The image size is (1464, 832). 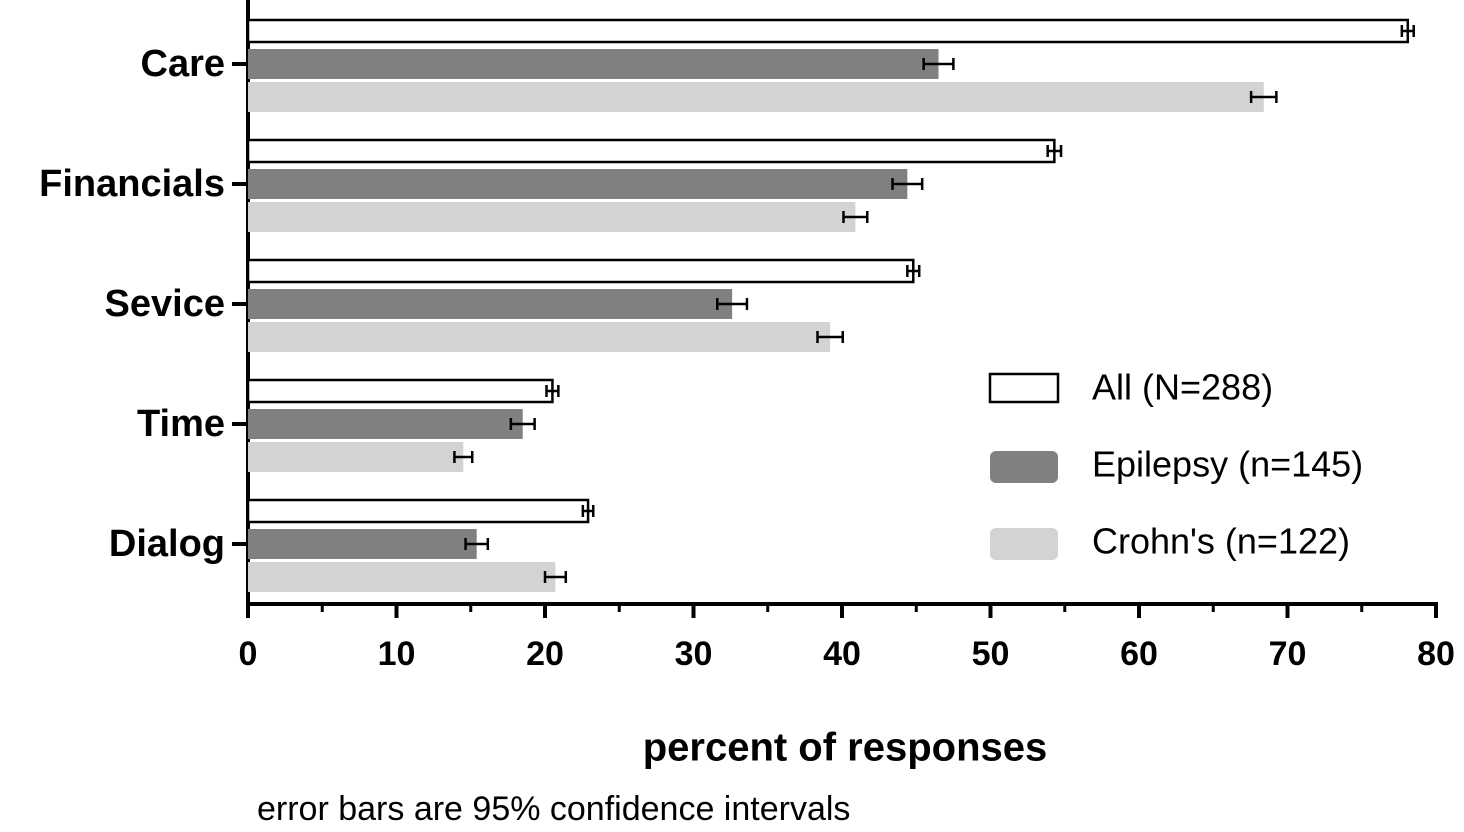 What do you see at coordinates (553, 809) in the screenshot?
I see `footnote: error bars are 95% confidence intervals` at bounding box center [553, 809].